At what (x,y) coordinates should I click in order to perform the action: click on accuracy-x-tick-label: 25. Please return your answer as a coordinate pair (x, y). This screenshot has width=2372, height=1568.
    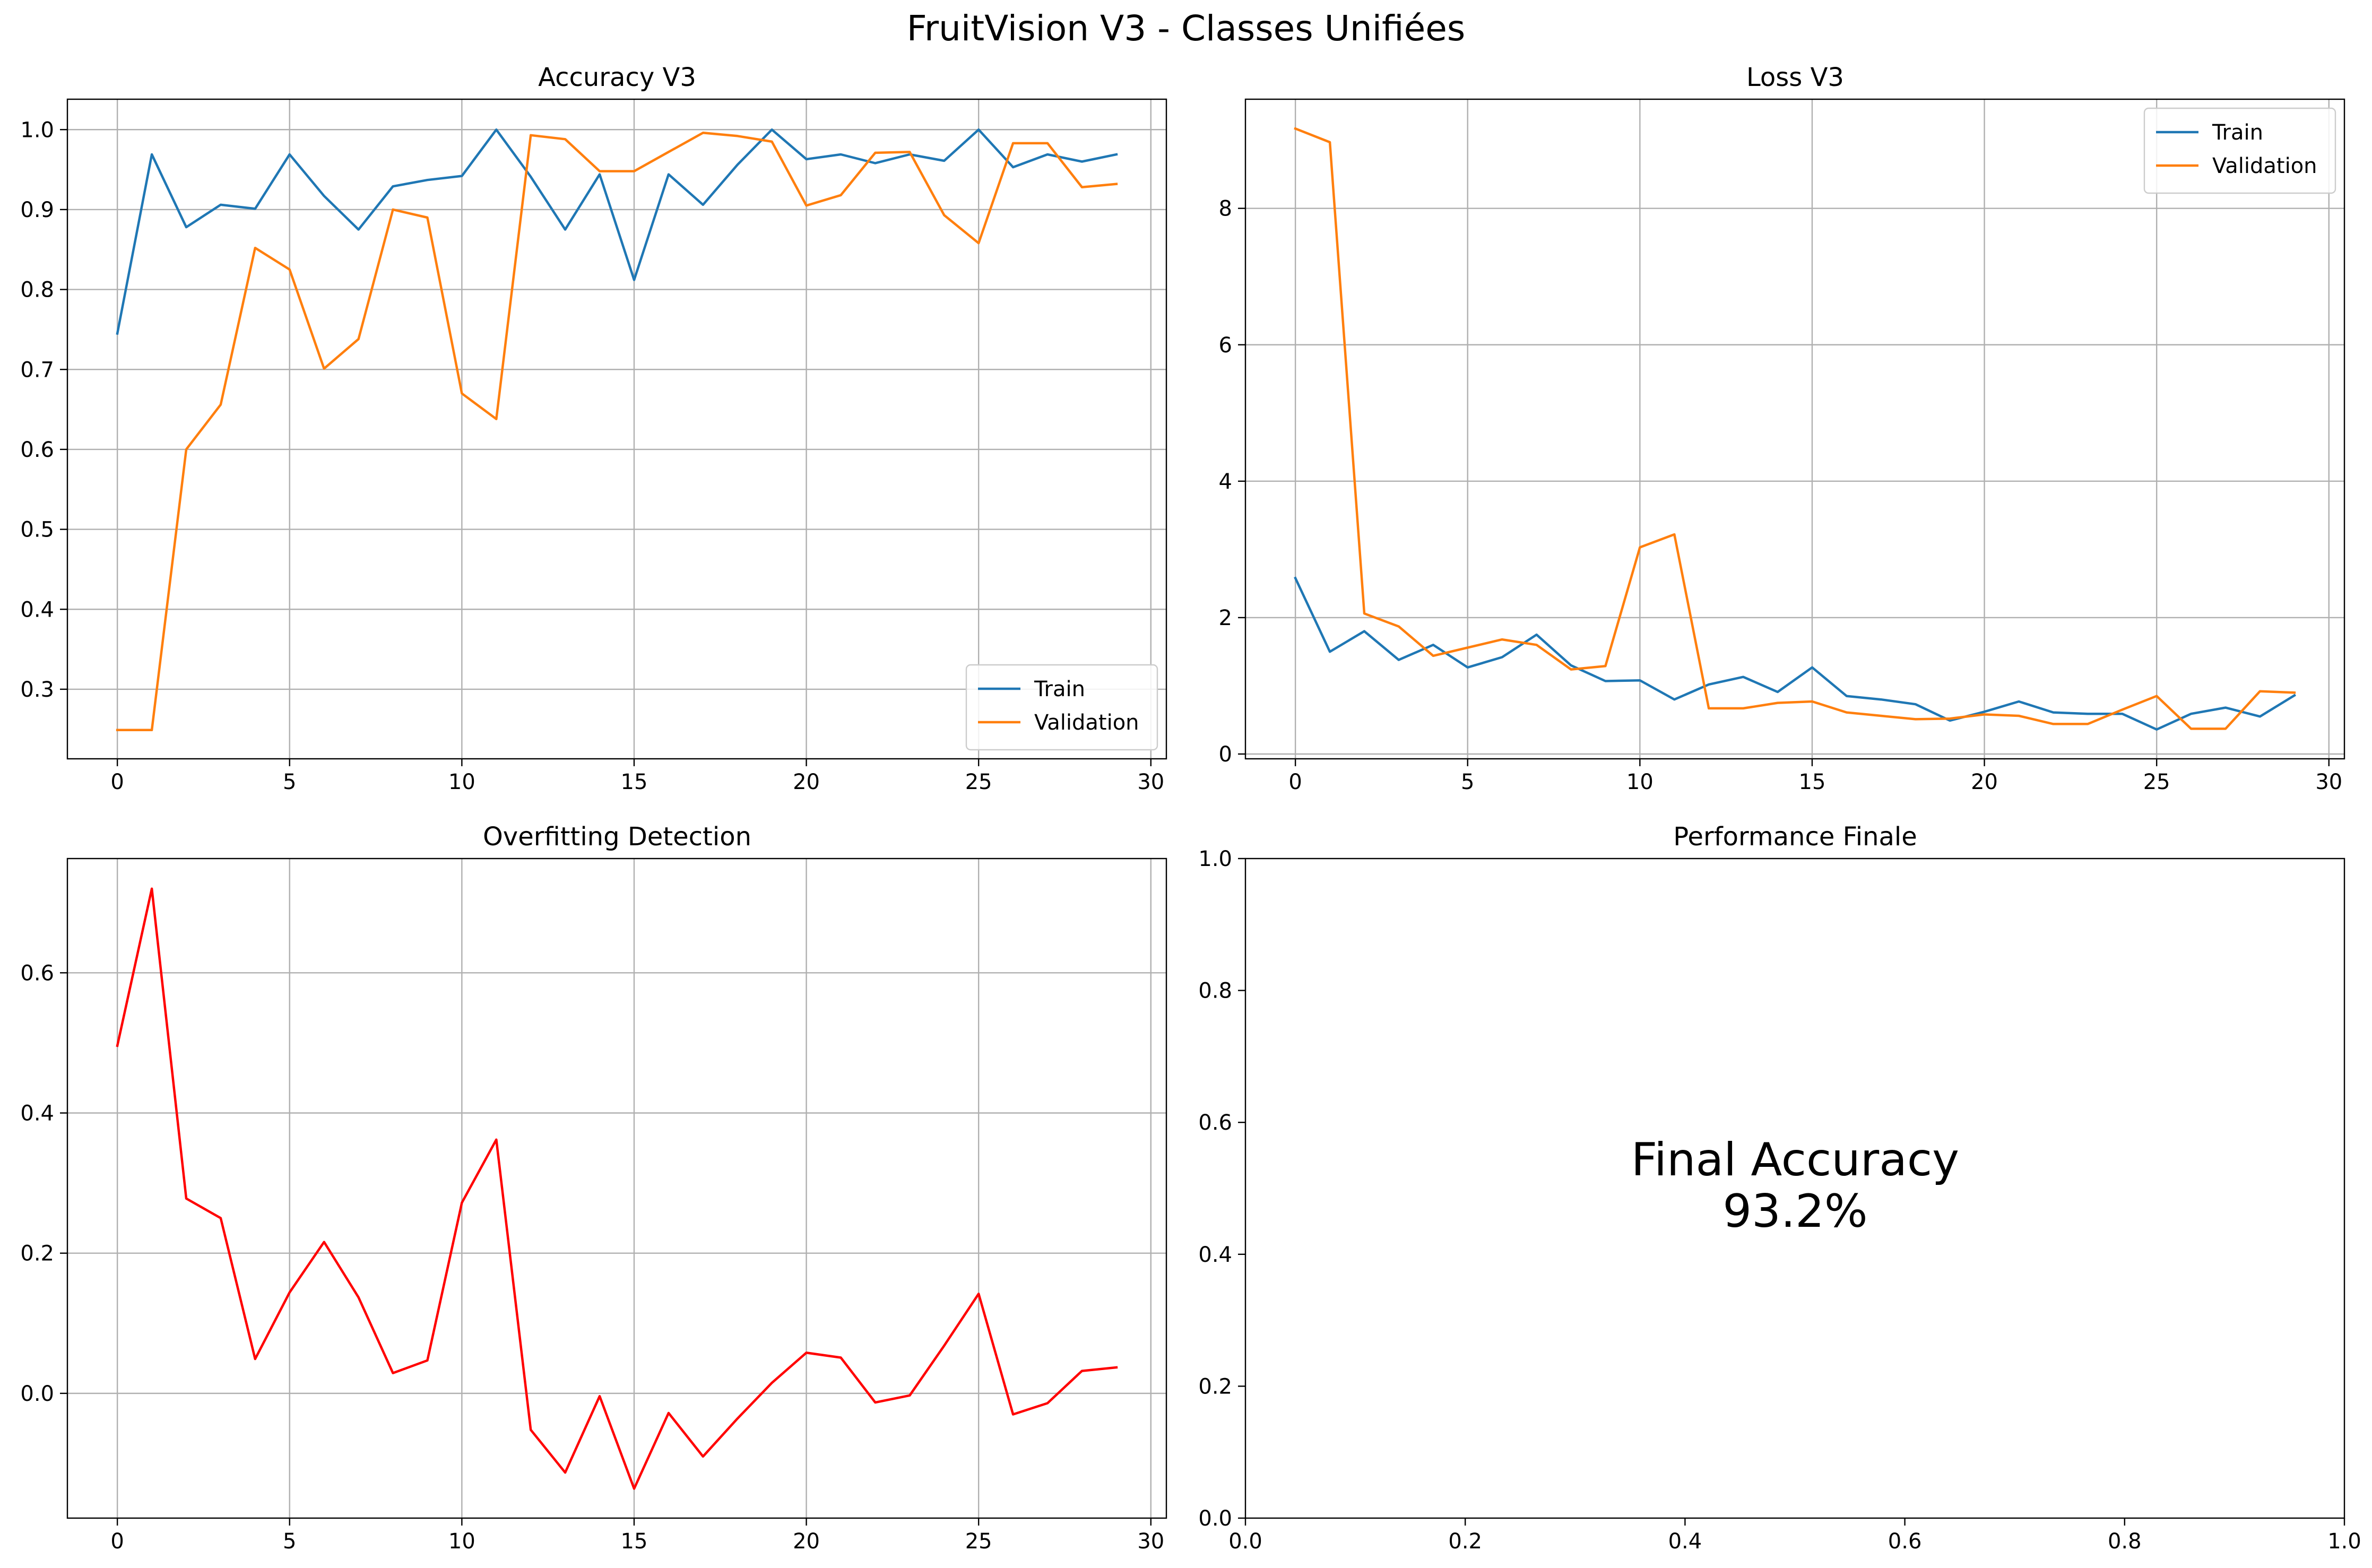
    Looking at the image, I should click on (978, 782).